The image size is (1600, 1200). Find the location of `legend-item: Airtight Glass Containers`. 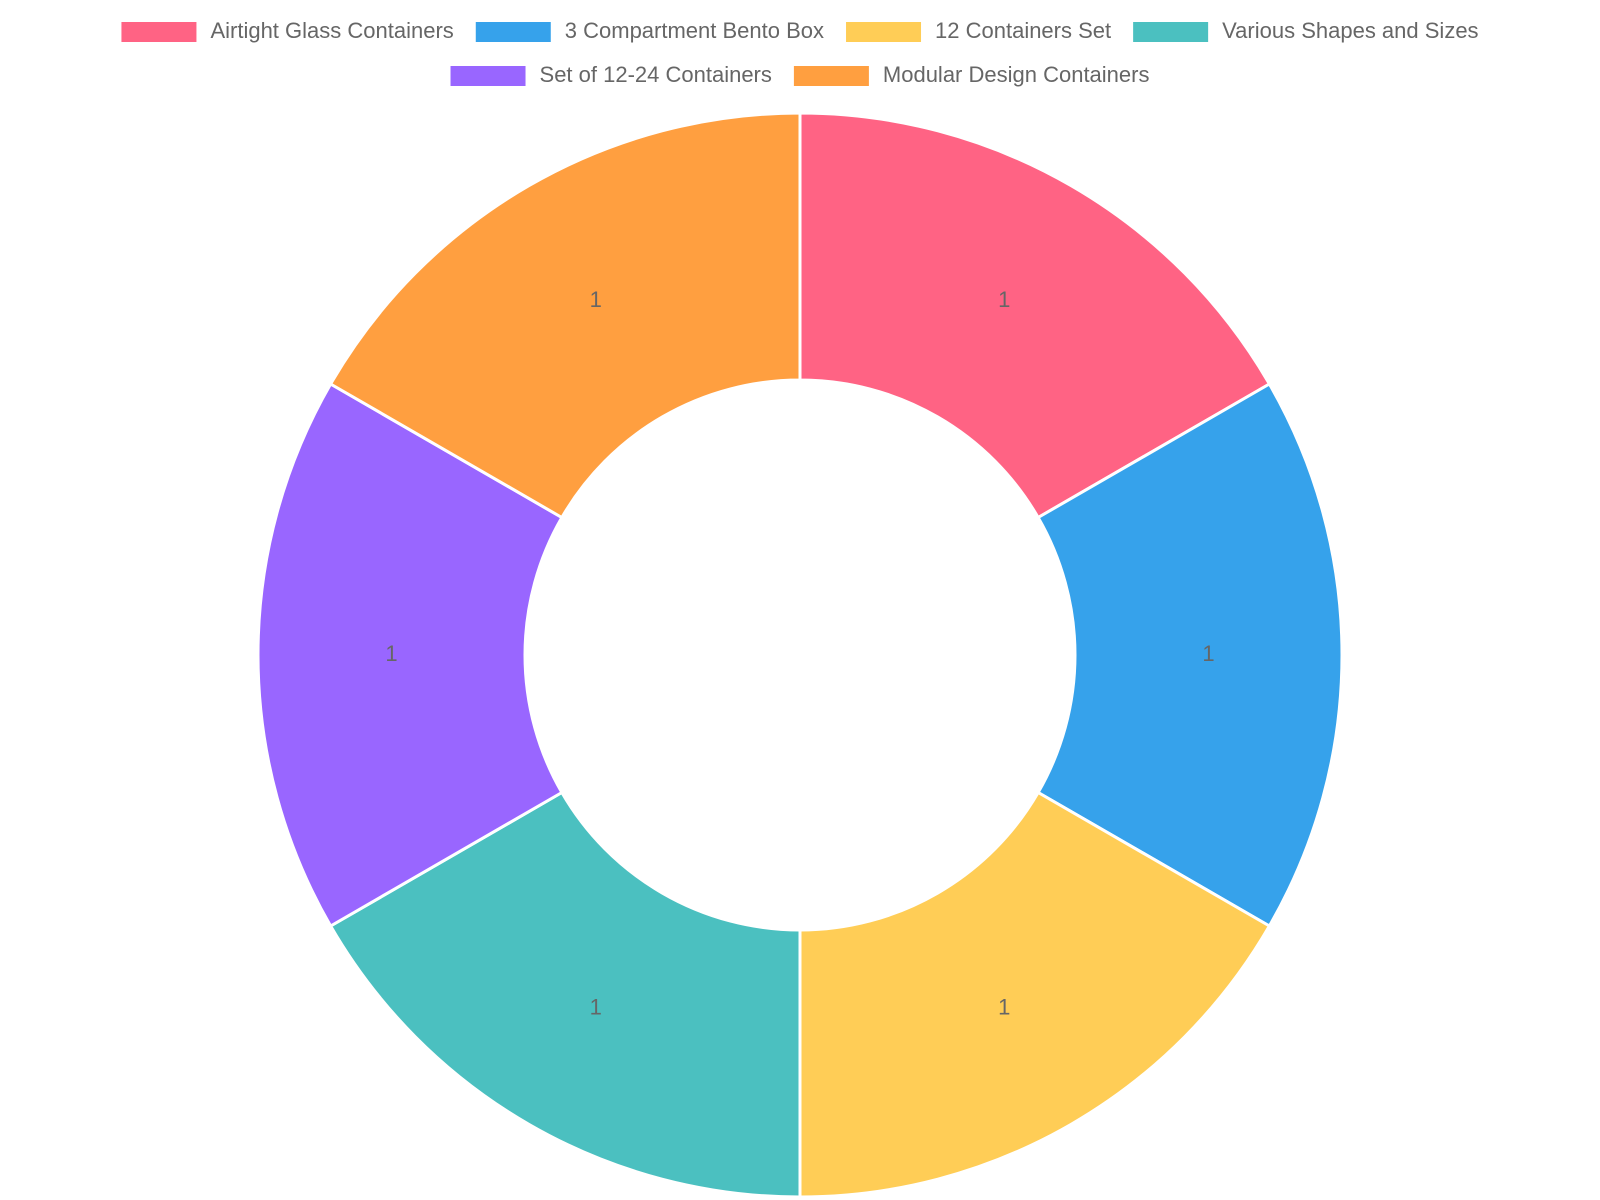

legend-item: Airtight Glass Containers is located at coordinates (287, 30).